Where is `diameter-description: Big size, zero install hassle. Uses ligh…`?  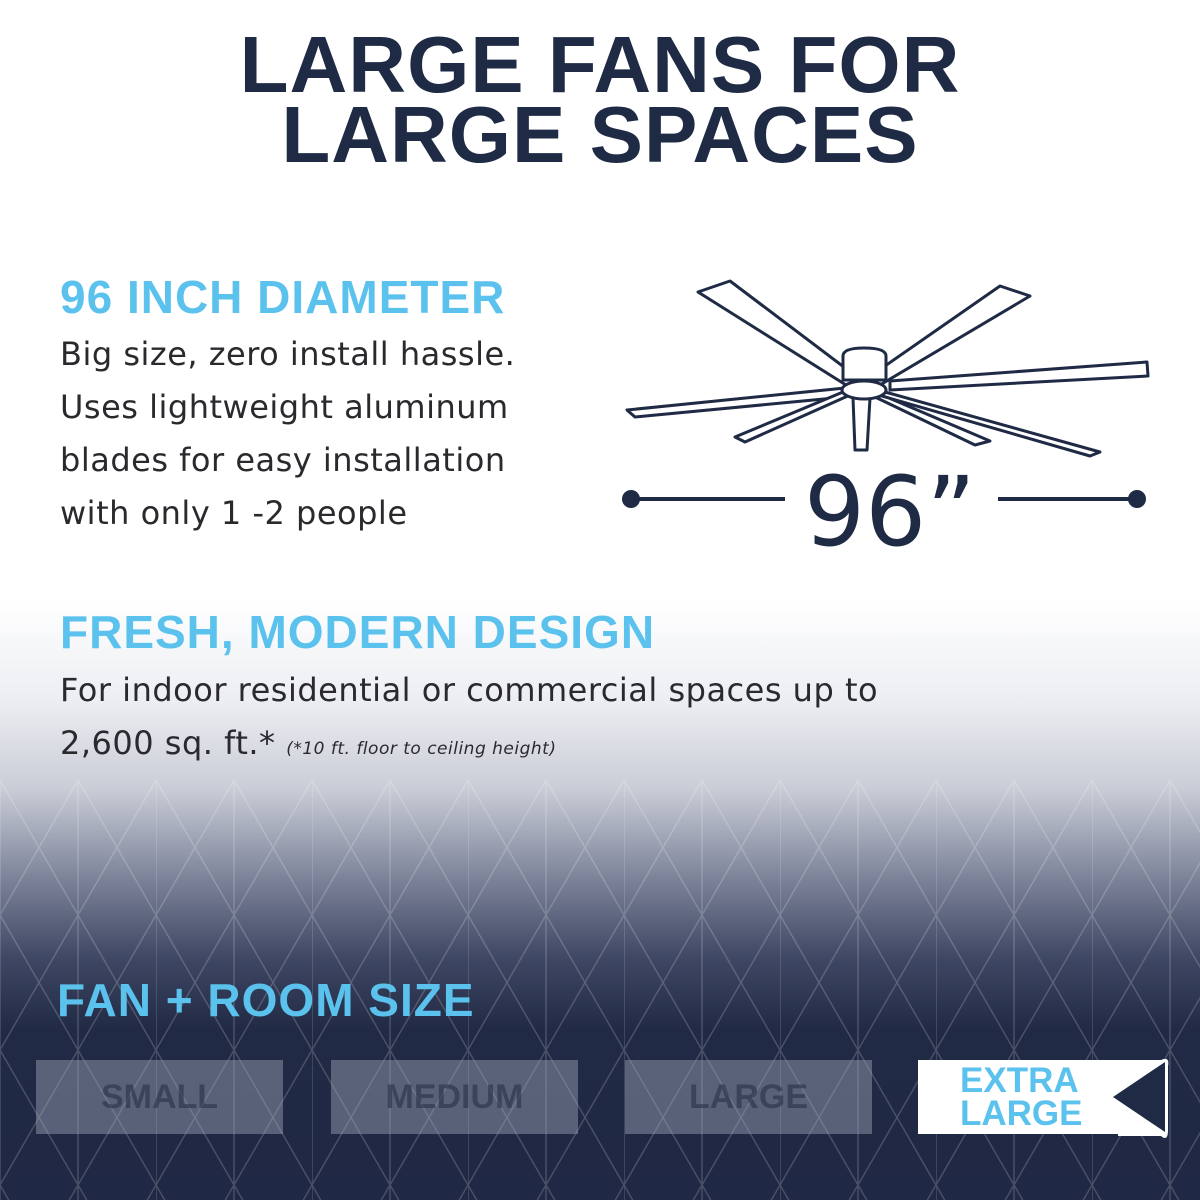 diameter-description: Big size, zero install hassle. Uses ligh… is located at coordinates (287, 434).